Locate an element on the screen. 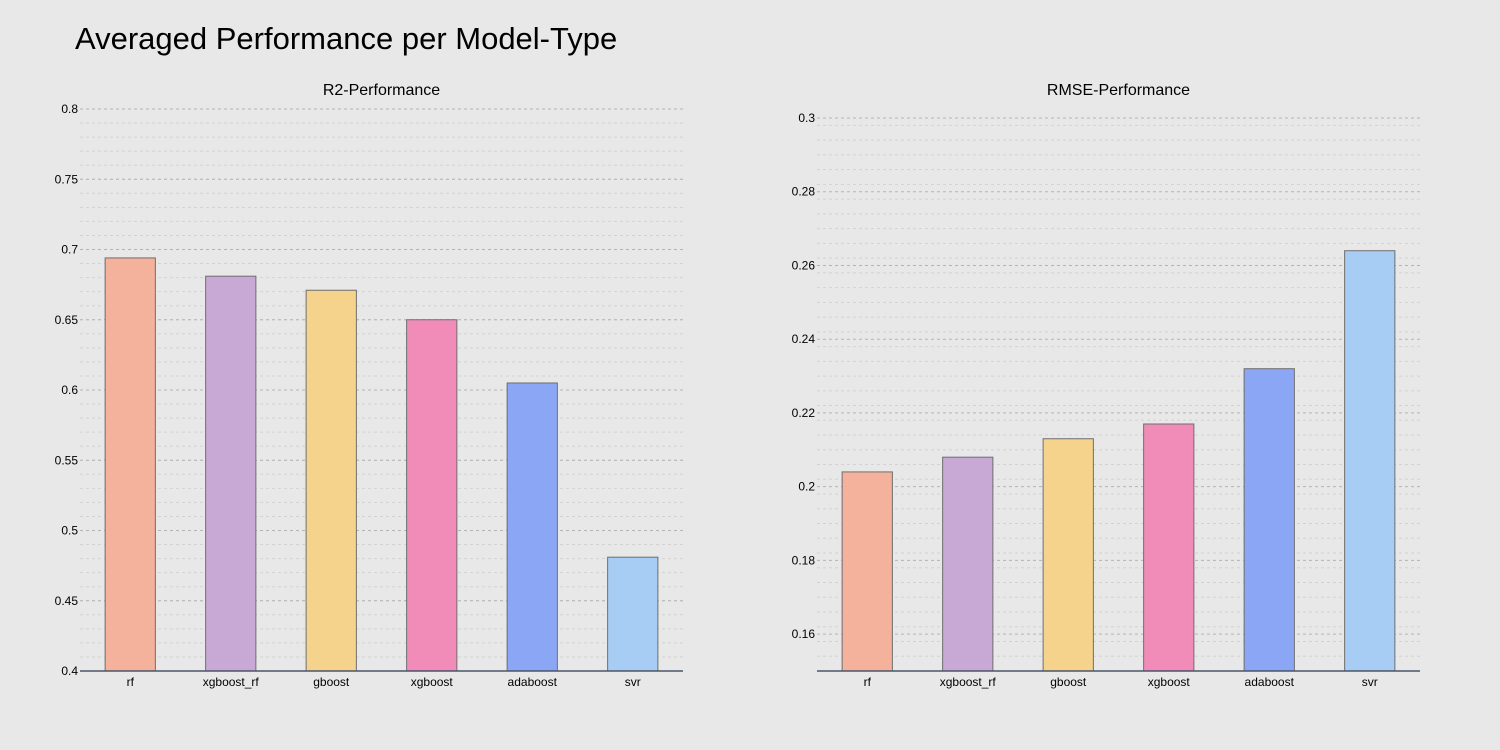 This screenshot has width=1500, height=750. y-tick-label: 0.22 is located at coordinates (804, 413).